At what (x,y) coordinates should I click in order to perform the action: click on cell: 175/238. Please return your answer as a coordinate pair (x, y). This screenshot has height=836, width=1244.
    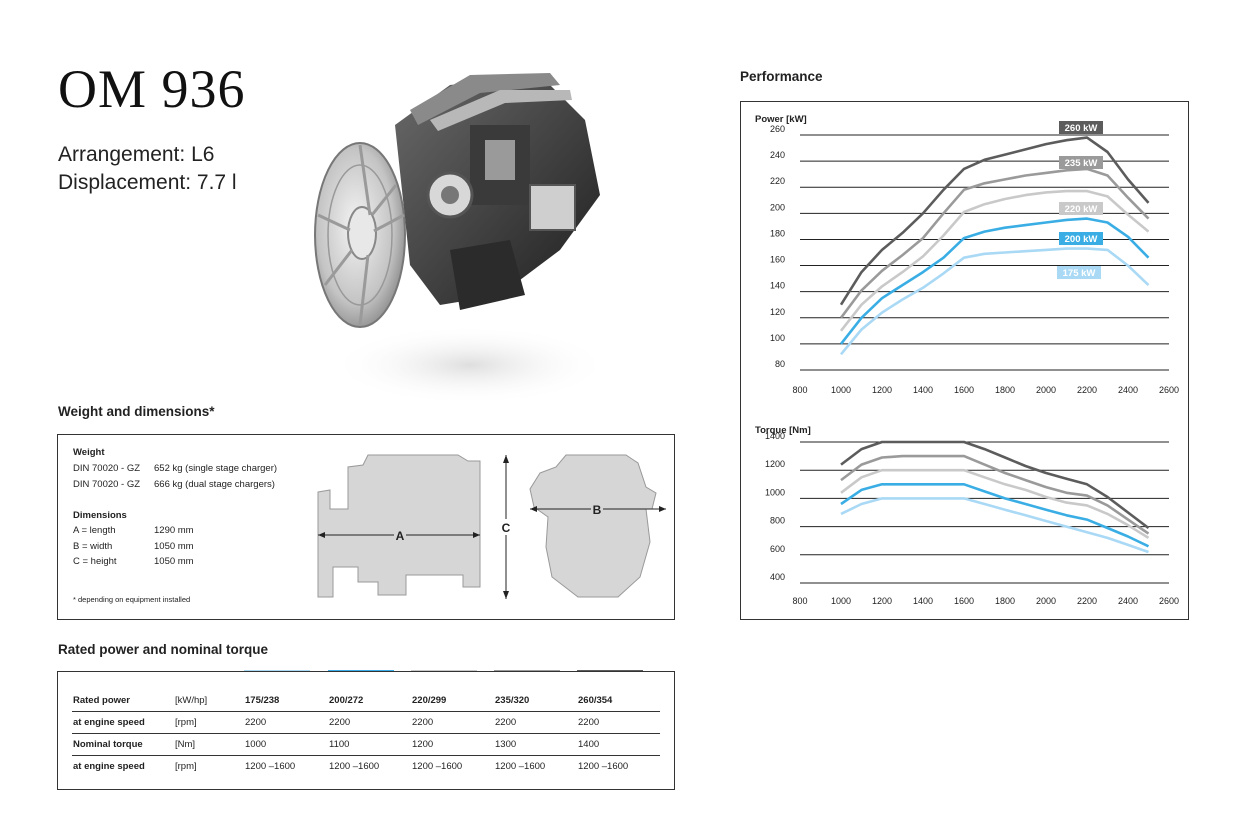
    Looking at the image, I should click on (262, 700).